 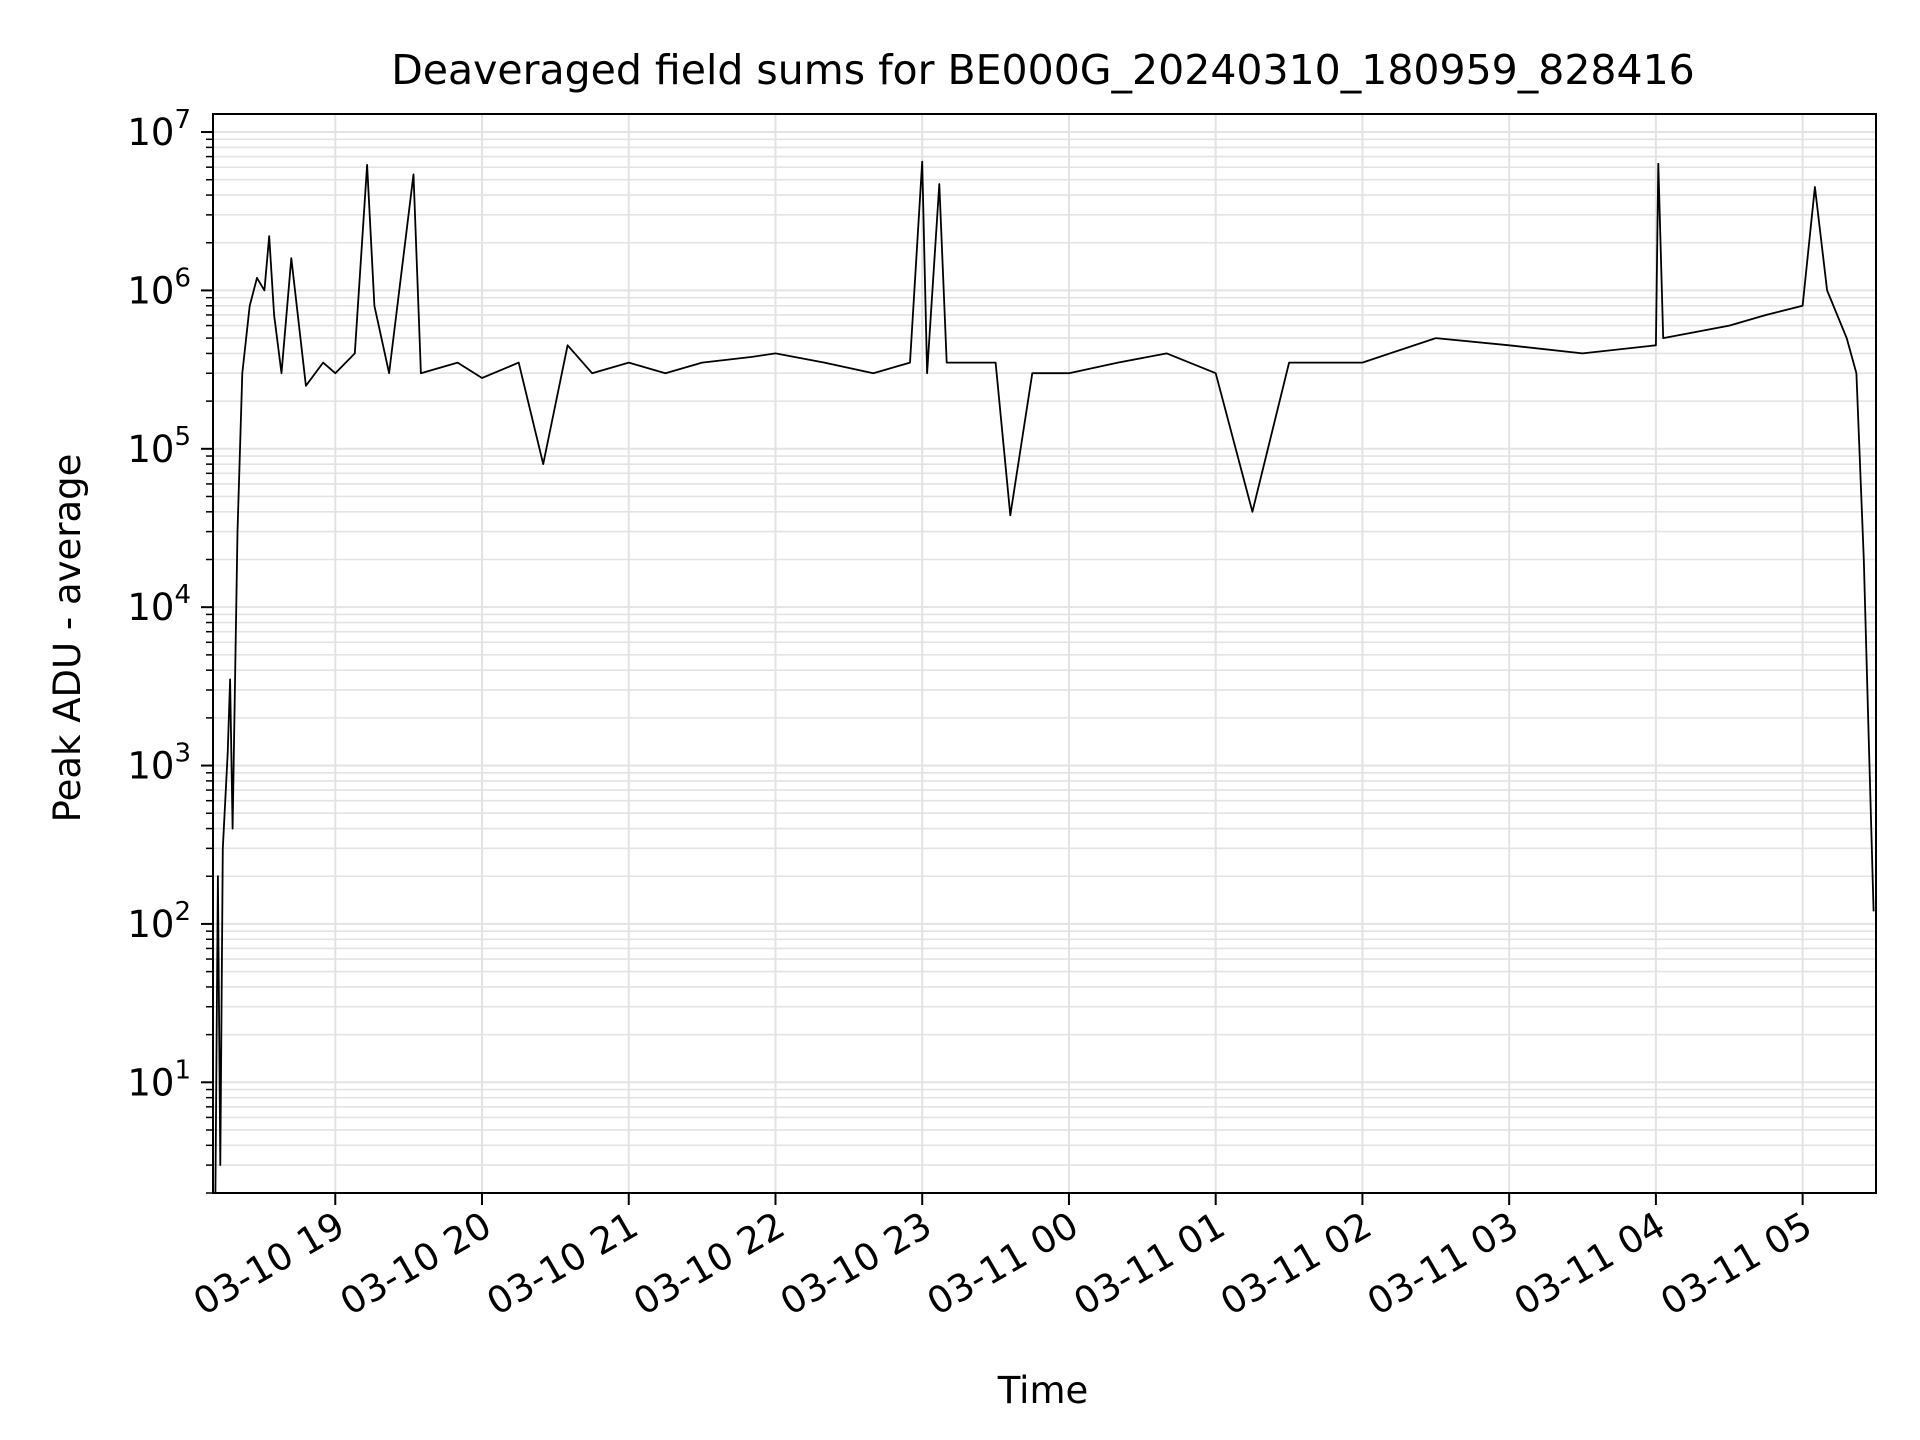 What do you see at coordinates (1043, 1390) in the screenshot?
I see `x-axis-label: Time` at bounding box center [1043, 1390].